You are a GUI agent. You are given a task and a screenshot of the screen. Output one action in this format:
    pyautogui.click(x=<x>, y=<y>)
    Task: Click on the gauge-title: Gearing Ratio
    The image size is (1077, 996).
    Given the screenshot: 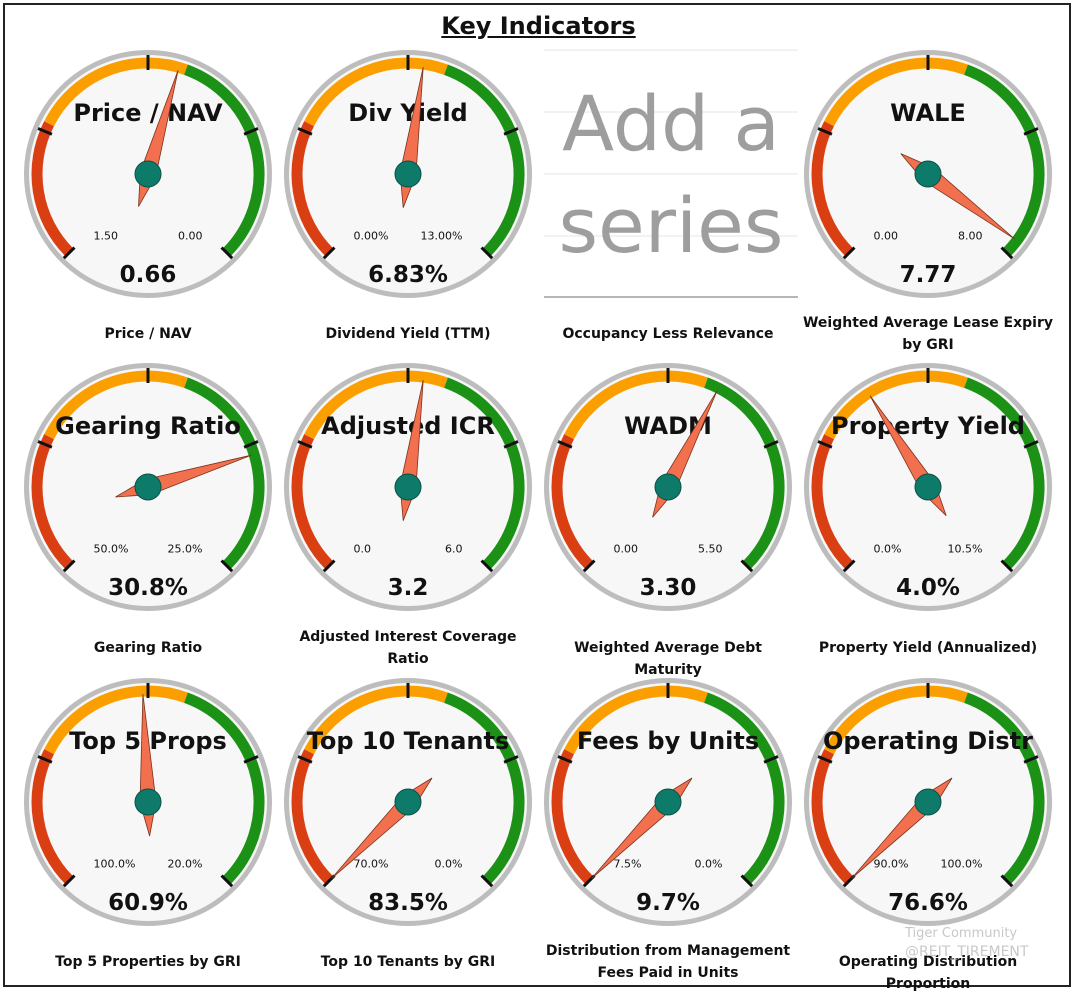 What is the action you would take?
    pyautogui.click(x=148, y=426)
    